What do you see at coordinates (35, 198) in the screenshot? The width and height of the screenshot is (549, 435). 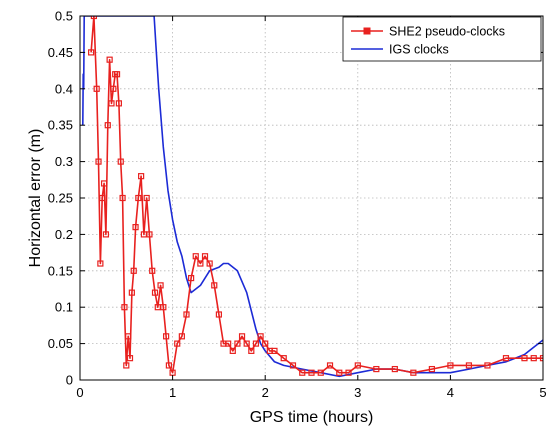 I see `y-axis-title: Horizontal error (m)` at bounding box center [35, 198].